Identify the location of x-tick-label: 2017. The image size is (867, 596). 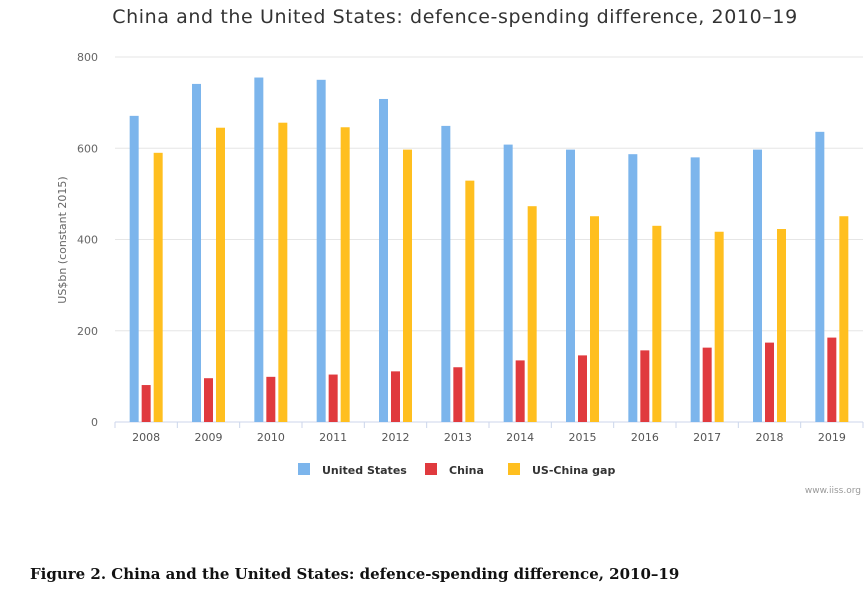
(707, 437).